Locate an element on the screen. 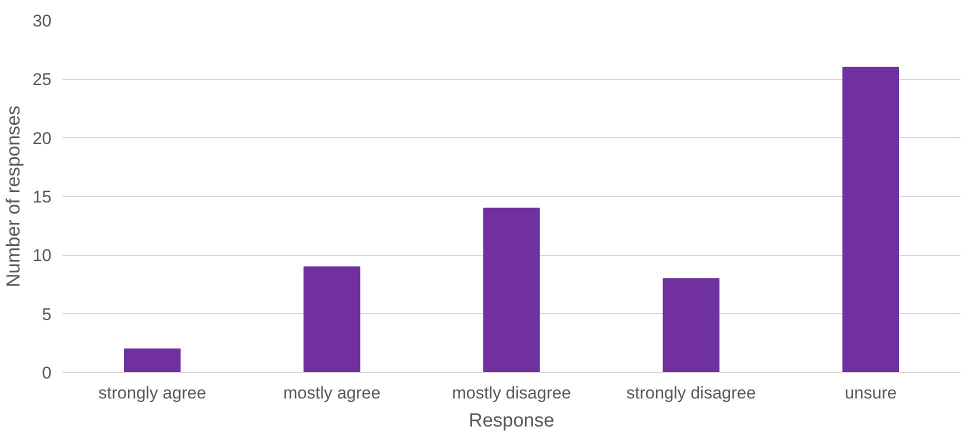 The width and height of the screenshot is (965, 434). y-tick-label: 10 is located at coordinates (42, 256).